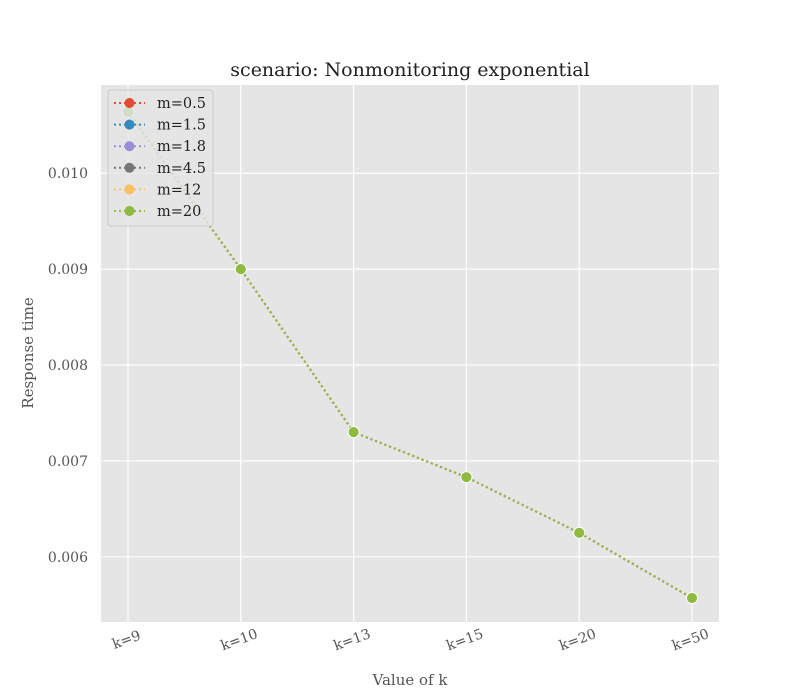 Image resolution: width=800 pixels, height=700 pixels. I want to click on y-axis-label: Response time, so click(28, 353).